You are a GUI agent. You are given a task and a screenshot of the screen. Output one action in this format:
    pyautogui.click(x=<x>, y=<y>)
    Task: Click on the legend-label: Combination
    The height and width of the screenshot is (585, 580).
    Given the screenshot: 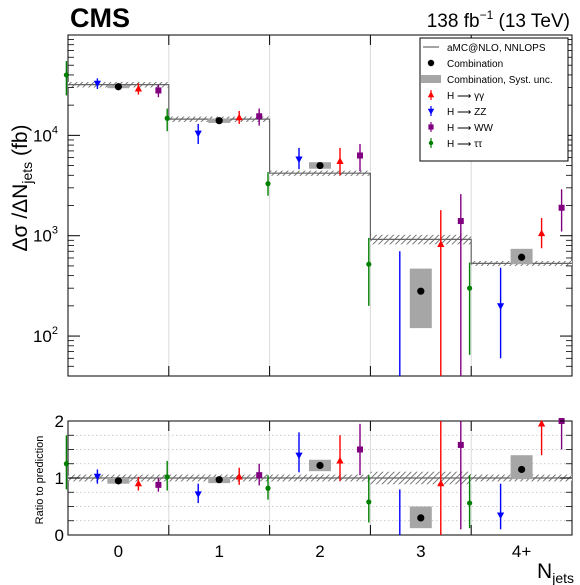 What is the action you would take?
    pyautogui.click(x=475, y=64)
    